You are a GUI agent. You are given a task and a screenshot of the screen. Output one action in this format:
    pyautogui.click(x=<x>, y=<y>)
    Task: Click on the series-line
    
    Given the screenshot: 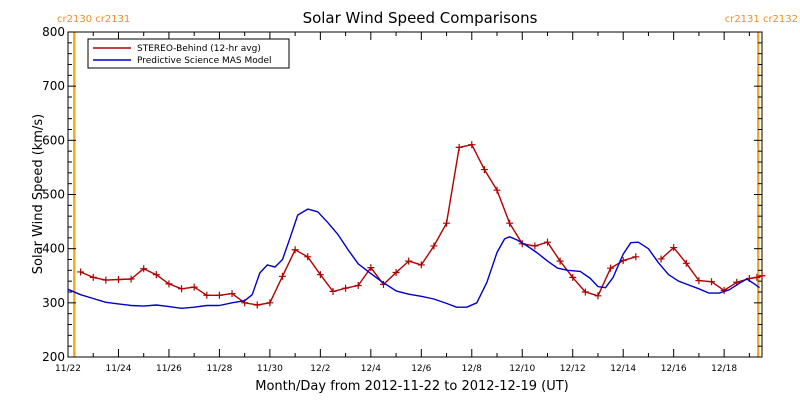 What is the action you would take?
    pyautogui.click(x=711, y=269)
    